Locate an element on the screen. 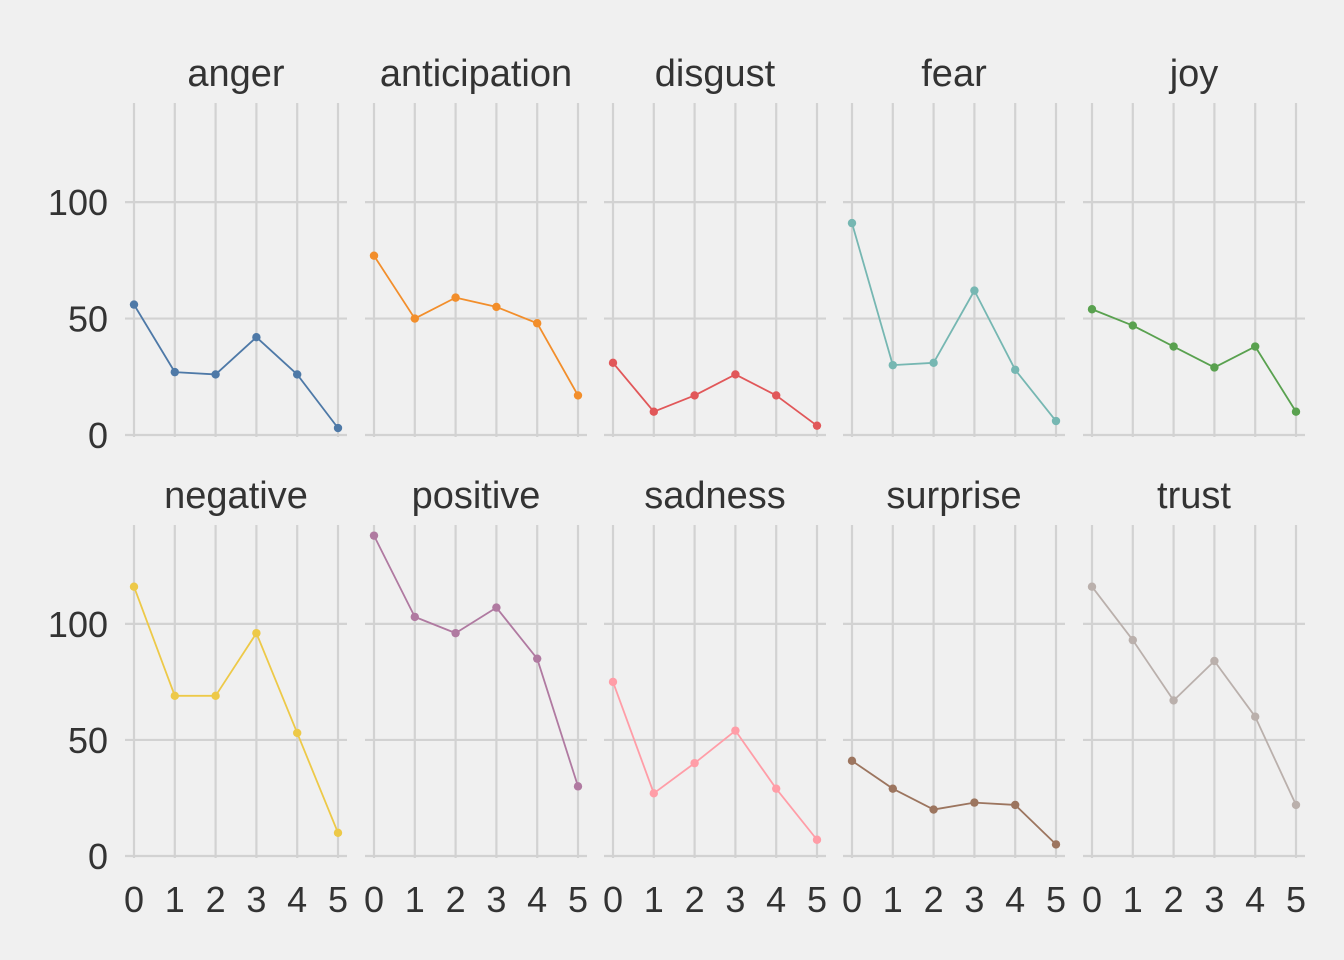 The height and width of the screenshot is (960, 1344). facet-panel-anticipation: anticipation is located at coordinates (476, 245).